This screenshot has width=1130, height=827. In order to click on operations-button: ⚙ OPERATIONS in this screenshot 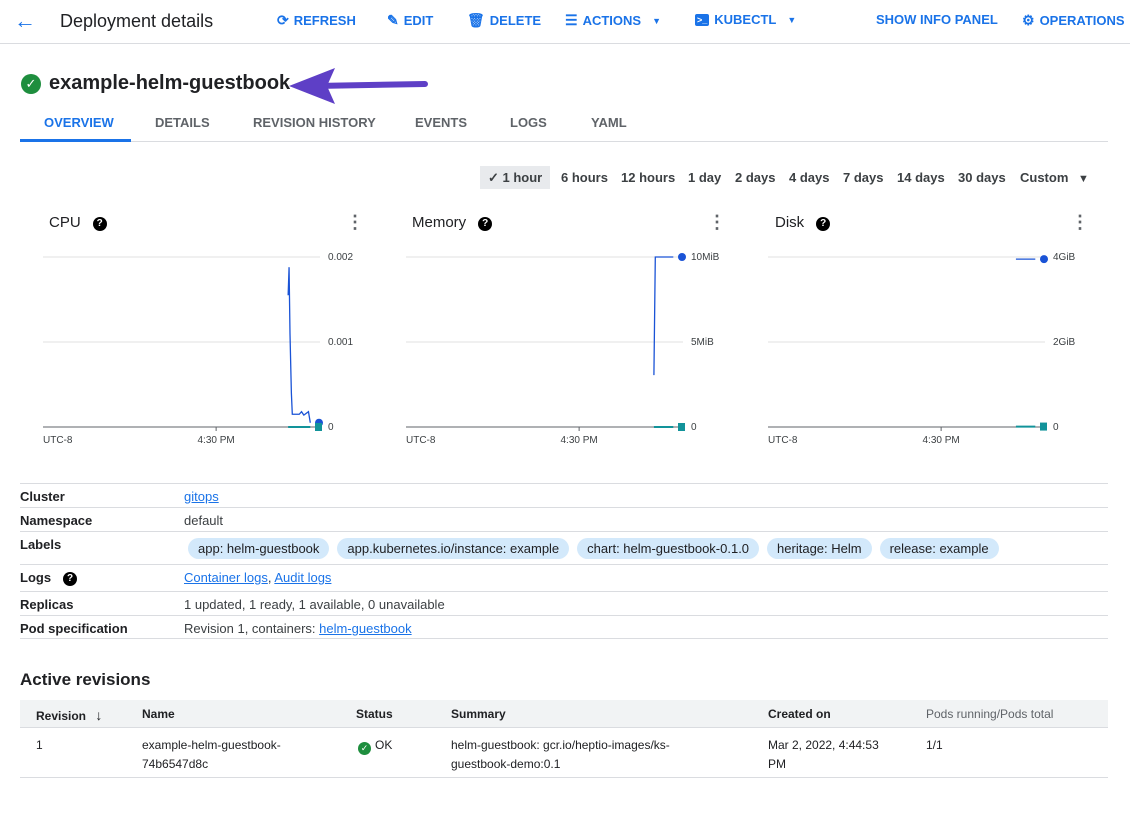, I will do `click(1073, 20)`.